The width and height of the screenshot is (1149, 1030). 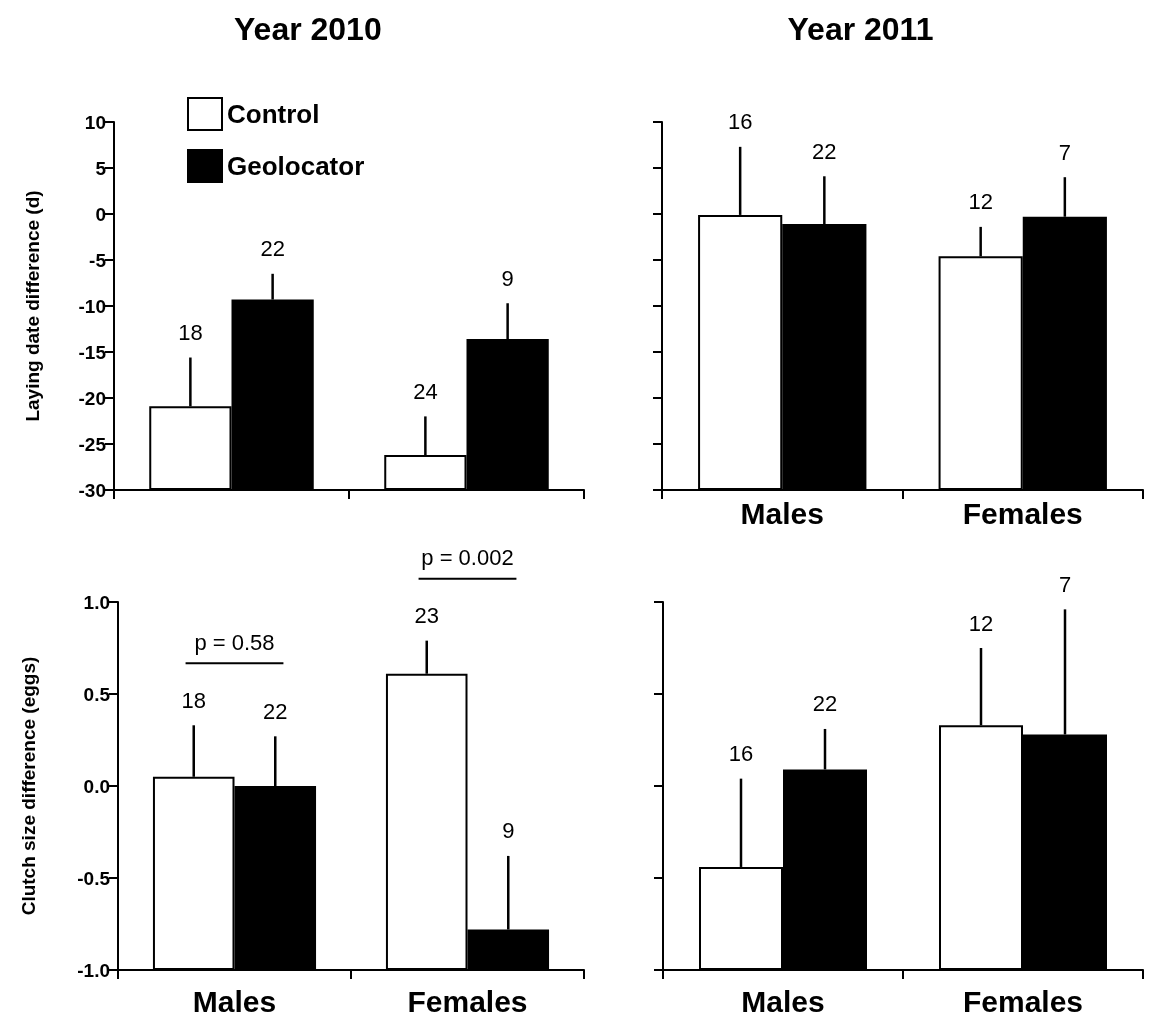 I want to click on legend-label: Control, so click(x=273, y=114).